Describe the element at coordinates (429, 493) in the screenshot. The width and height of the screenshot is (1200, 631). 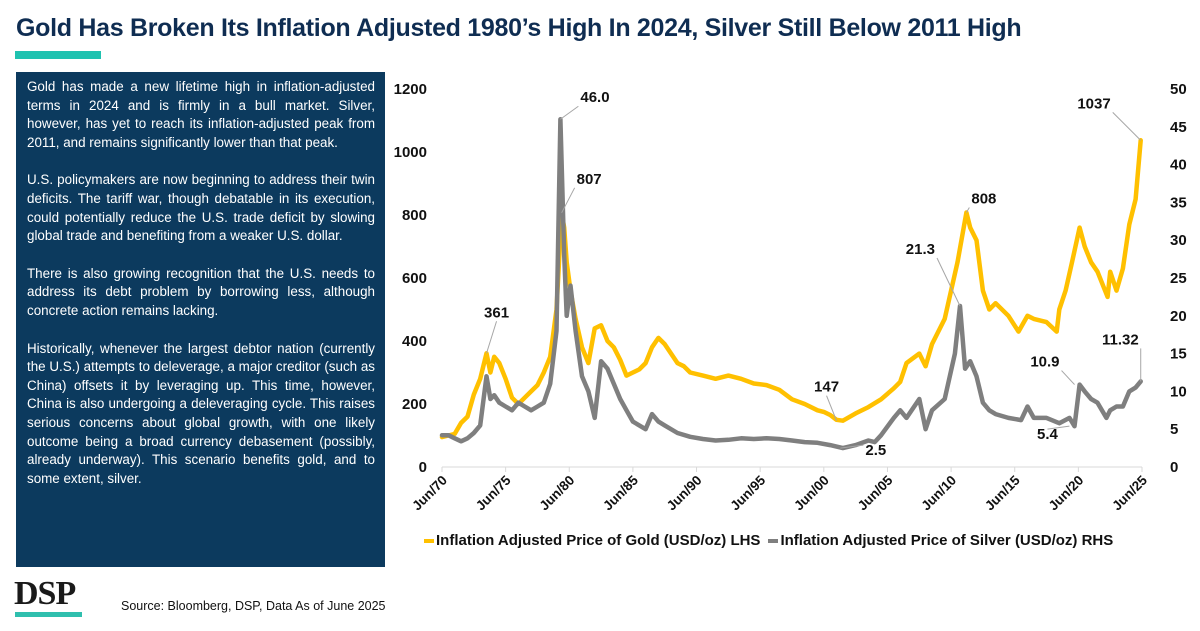
I see `x-tick-label: Jun/70` at that location.